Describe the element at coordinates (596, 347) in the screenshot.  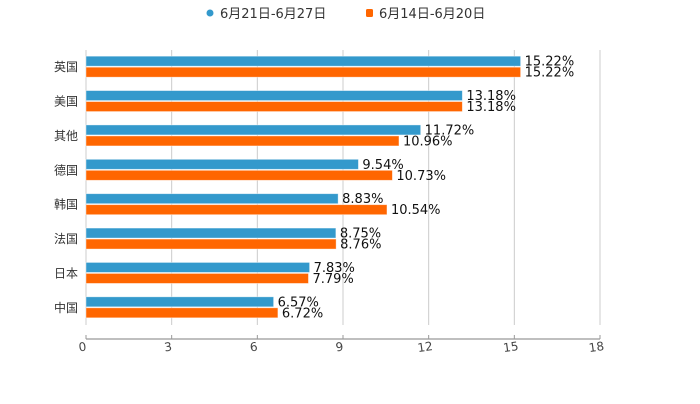
I see `x-tick-label: 18` at that location.